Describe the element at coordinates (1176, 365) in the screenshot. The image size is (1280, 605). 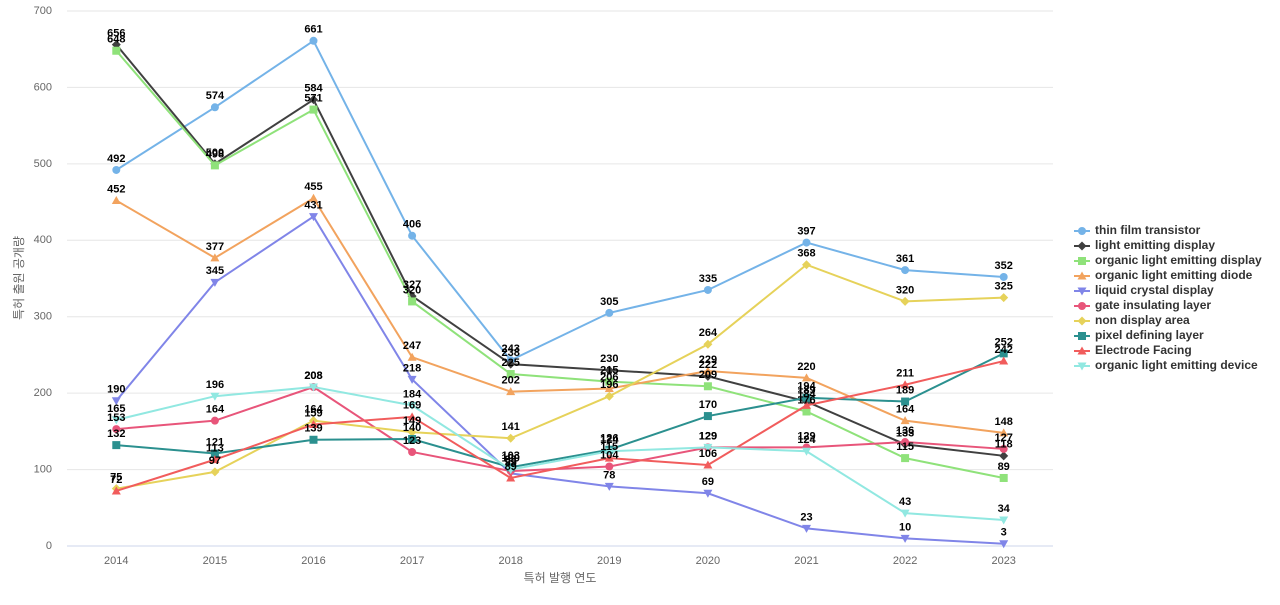
I see `legend-label: organic light emitting device` at that location.